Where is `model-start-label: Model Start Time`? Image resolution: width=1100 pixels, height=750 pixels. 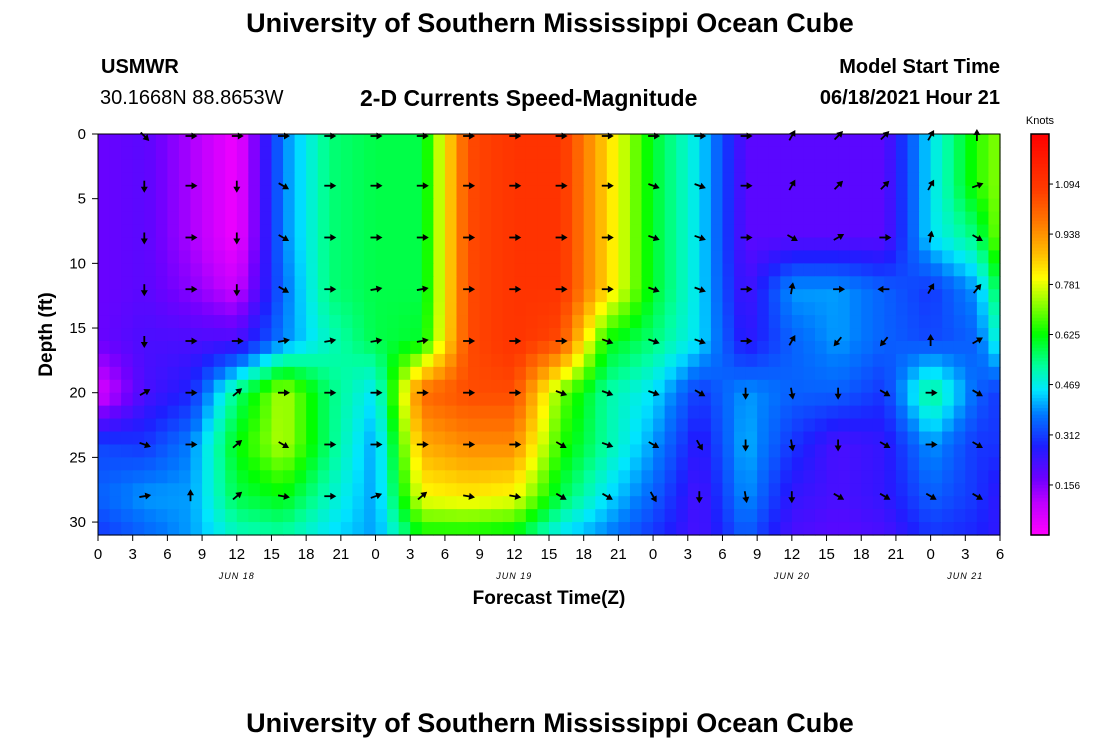
model-start-label: Model Start Time is located at coordinates (919, 67).